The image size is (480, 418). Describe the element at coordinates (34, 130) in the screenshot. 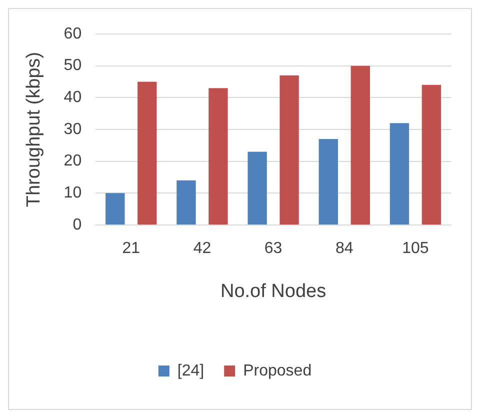

I see `y-axis-title: Throughput (kbps)` at that location.